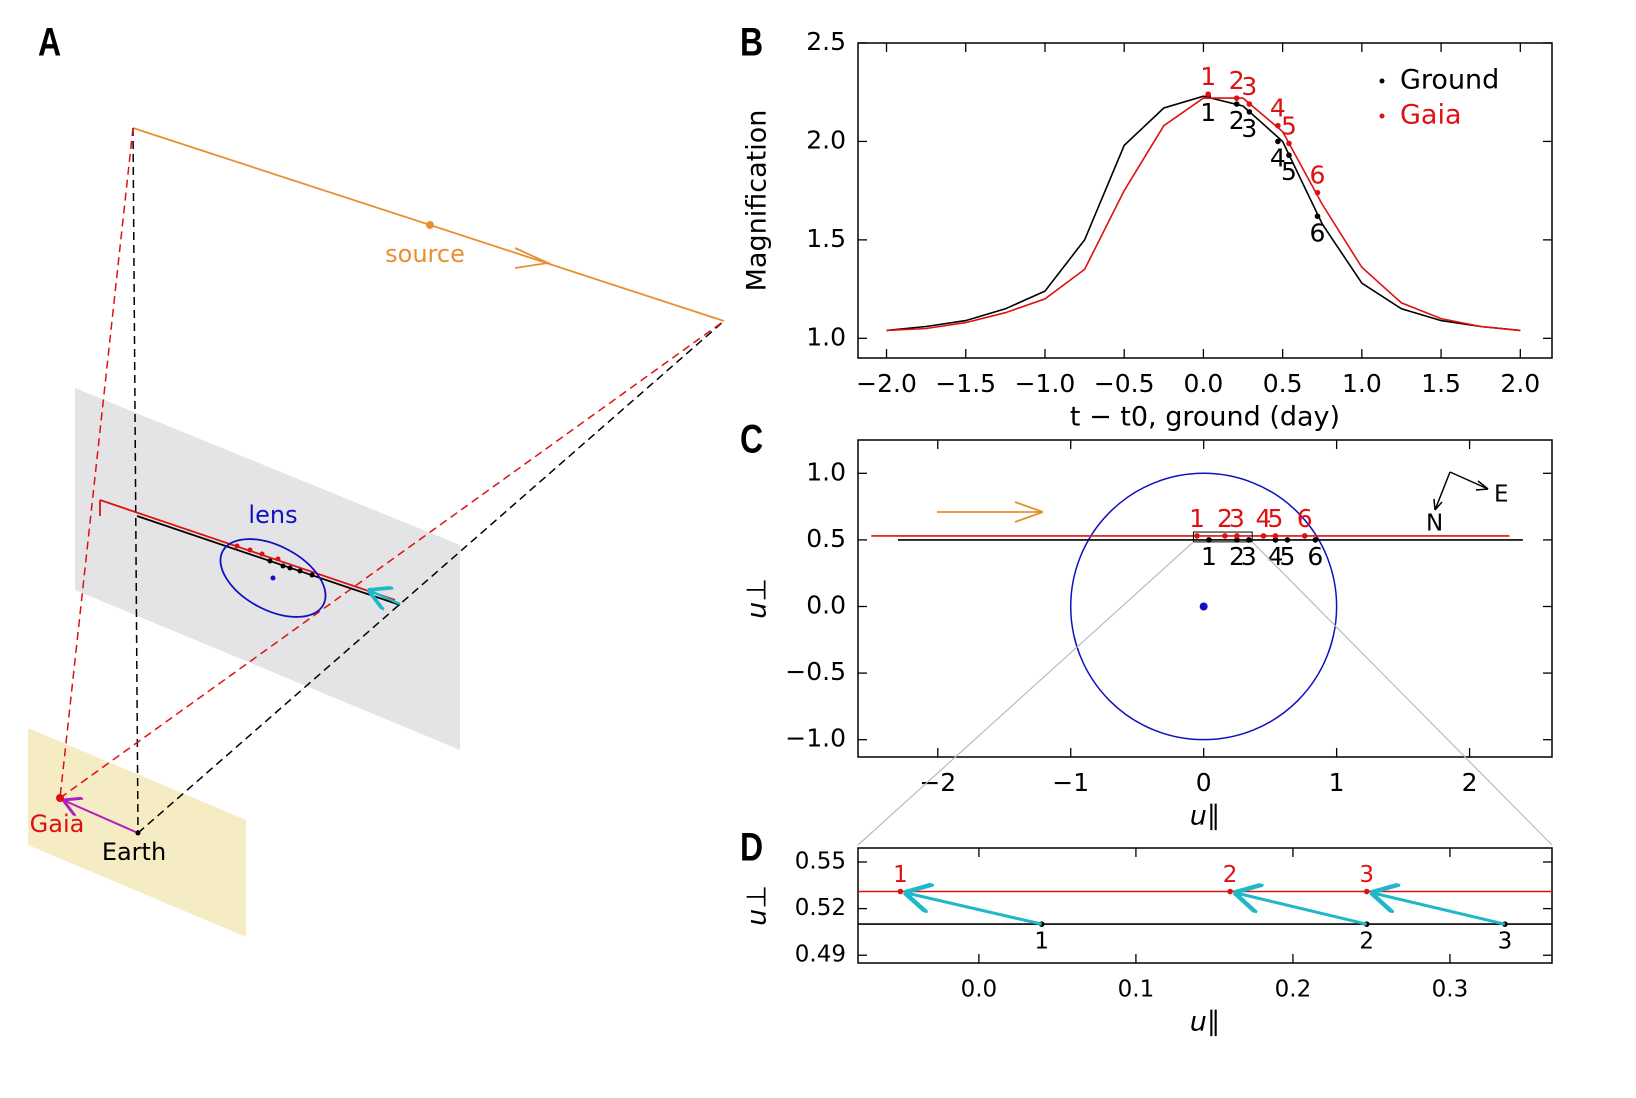 The height and width of the screenshot is (1098, 1636). What do you see at coordinates (820, 861) in the screenshot?
I see `y-tick-label: 0.55` at bounding box center [820, 861].